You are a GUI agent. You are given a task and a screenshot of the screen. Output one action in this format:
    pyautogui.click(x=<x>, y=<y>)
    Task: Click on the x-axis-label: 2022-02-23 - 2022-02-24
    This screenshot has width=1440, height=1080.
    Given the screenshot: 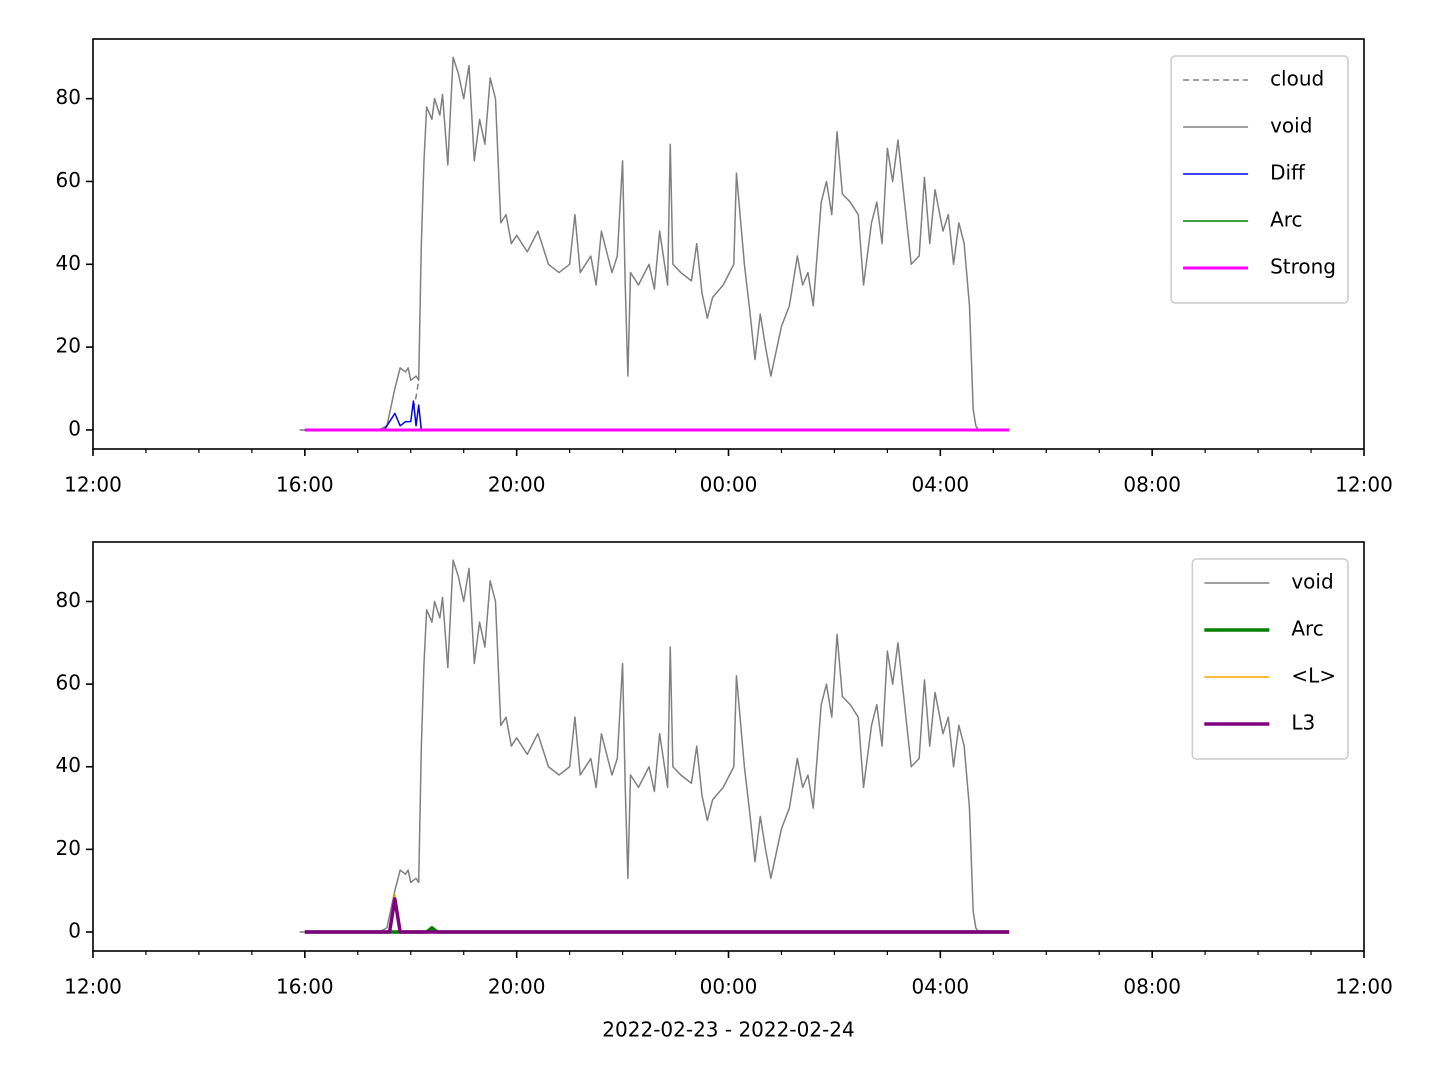 What is the action you would take?
    pyautogui.click(x=728, y=1030)
    